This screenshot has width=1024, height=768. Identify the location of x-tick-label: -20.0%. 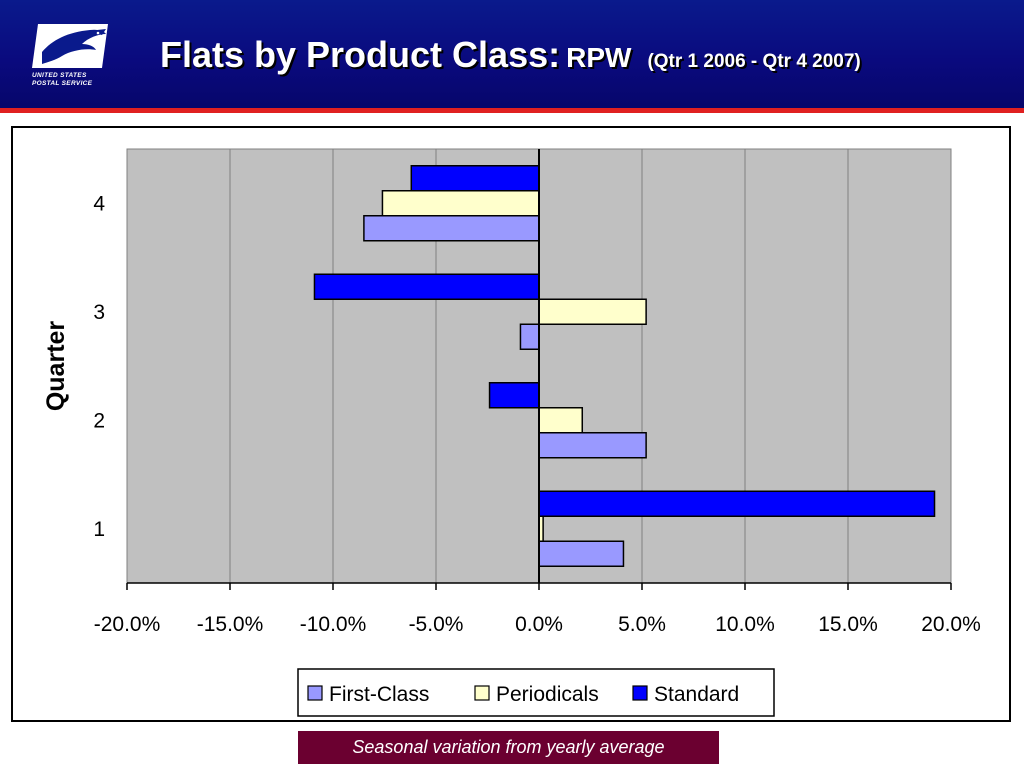
(127, 624).